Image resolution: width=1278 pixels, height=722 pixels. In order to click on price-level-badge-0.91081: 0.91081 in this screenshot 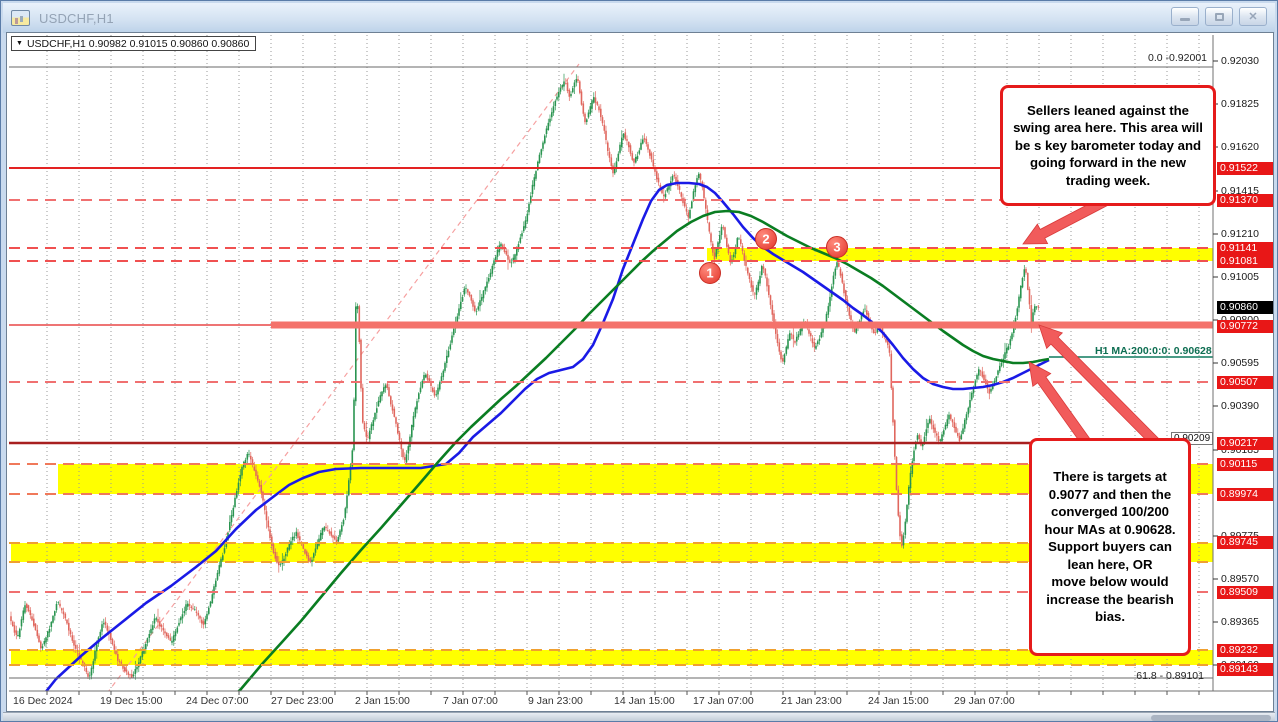, I will do `click(1245, 261)`.